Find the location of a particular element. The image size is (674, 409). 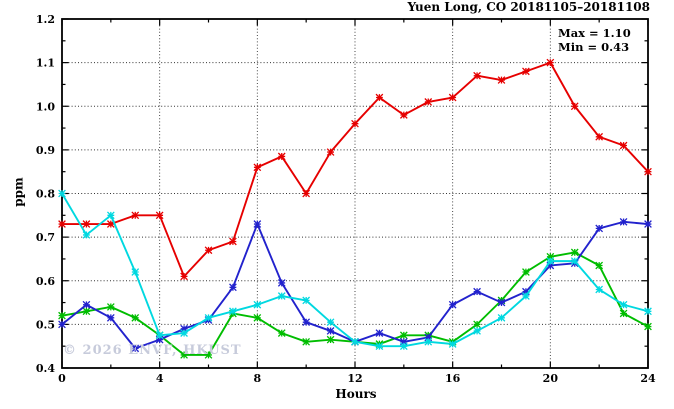

x-tick-label: 20 is located at coordinates (551, 378).